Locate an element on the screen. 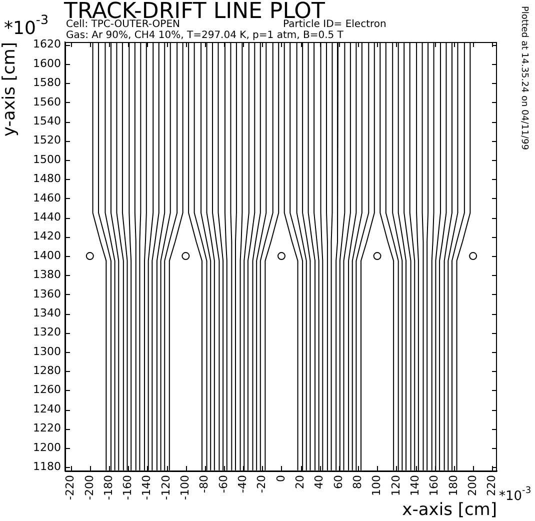 The width and height of the screenshot is (535, 521). y-tick-label: 1440 is located at coordinates (47, 217).